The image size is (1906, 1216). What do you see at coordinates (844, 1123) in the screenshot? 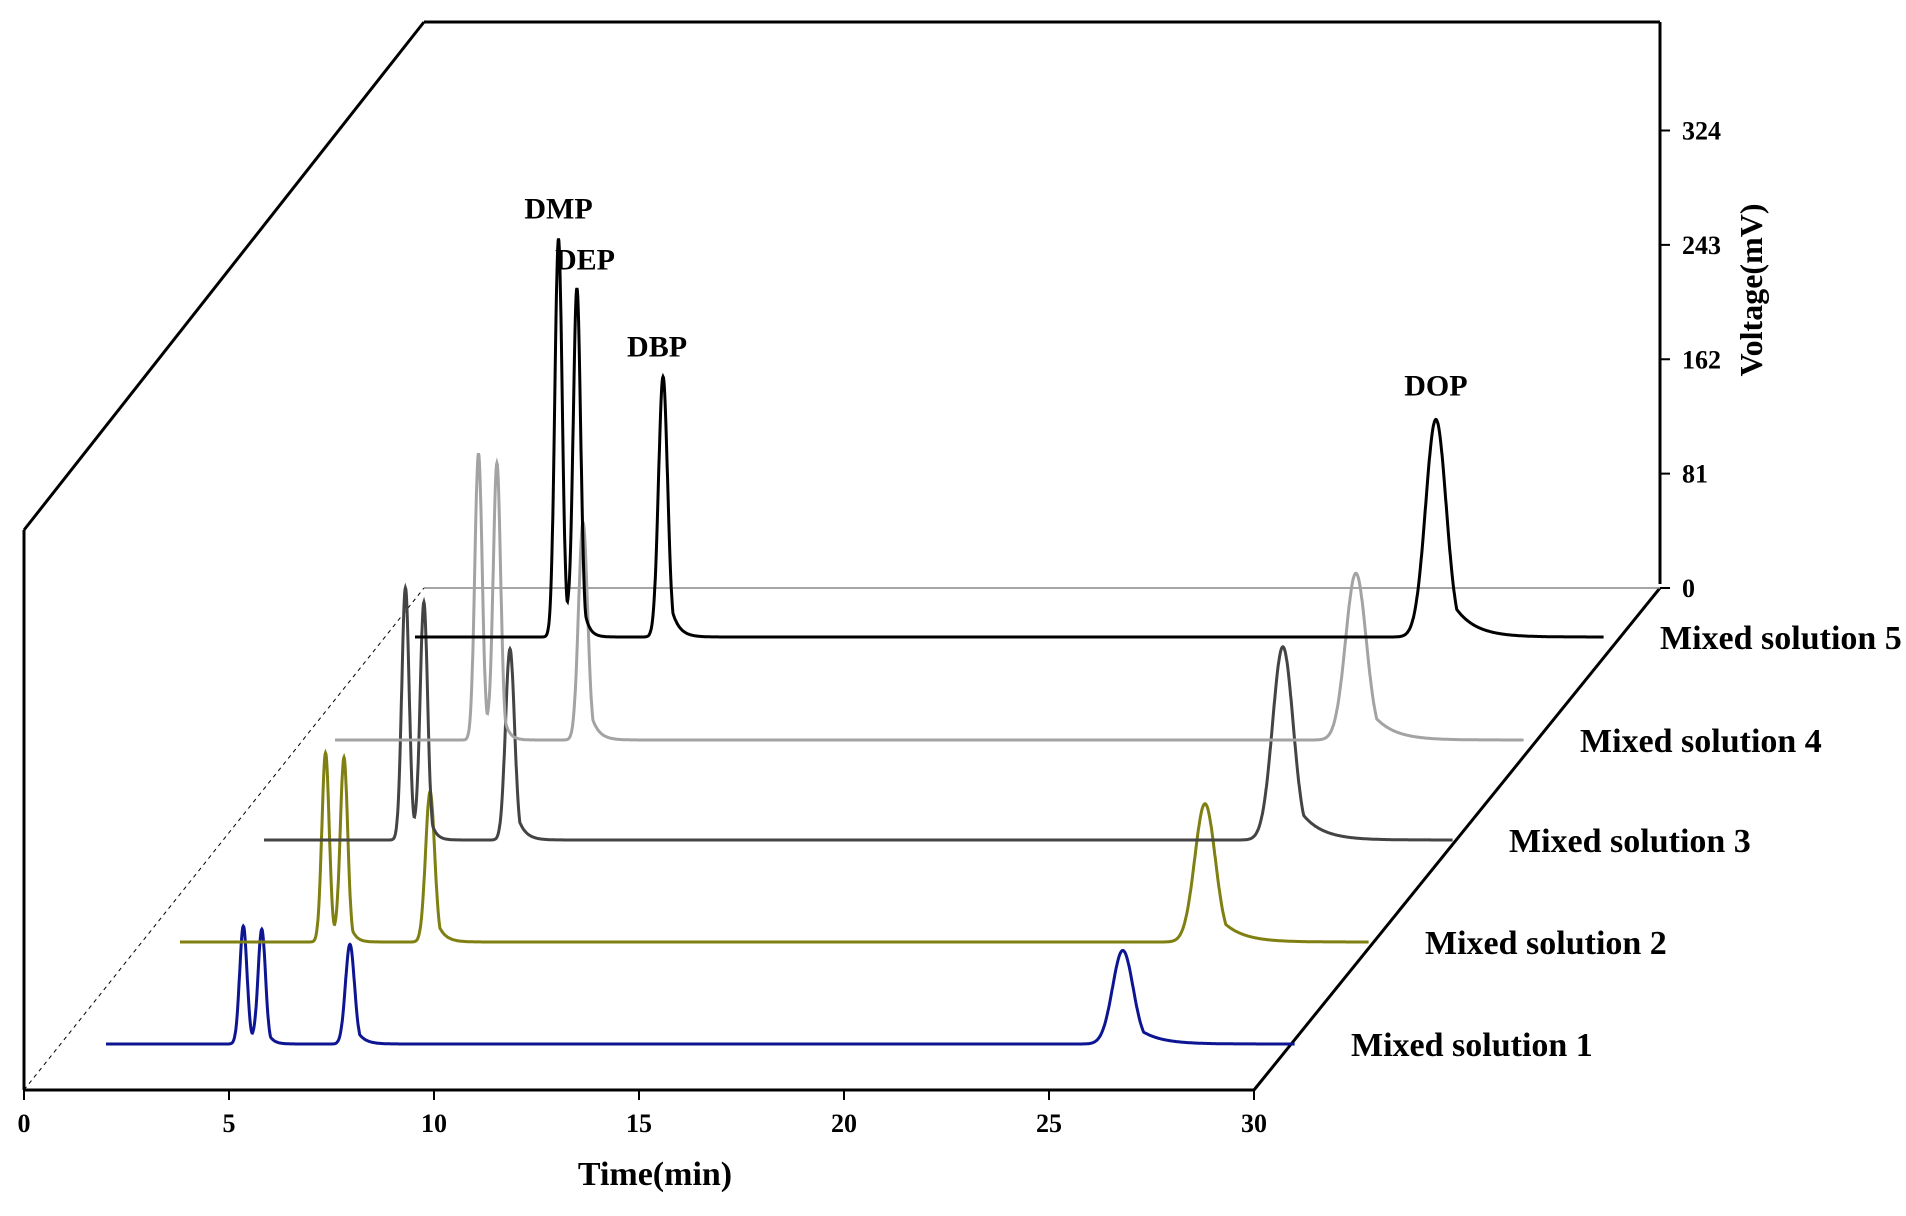
I see `x-tick-label: 20` at bounding box center [844, 1123].